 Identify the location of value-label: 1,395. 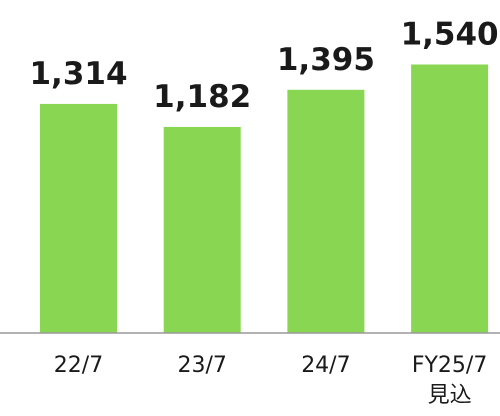
(326, 60).